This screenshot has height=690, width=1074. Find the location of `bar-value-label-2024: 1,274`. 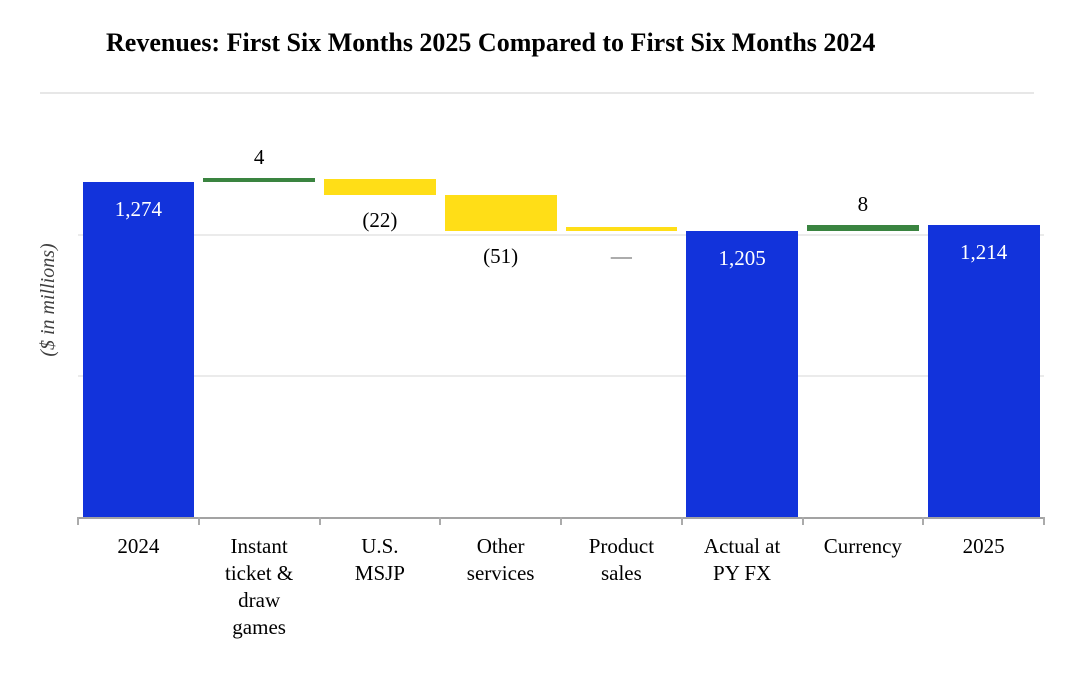

bar-value-label-2024: 1,274 is located at coordinates (138, 209).